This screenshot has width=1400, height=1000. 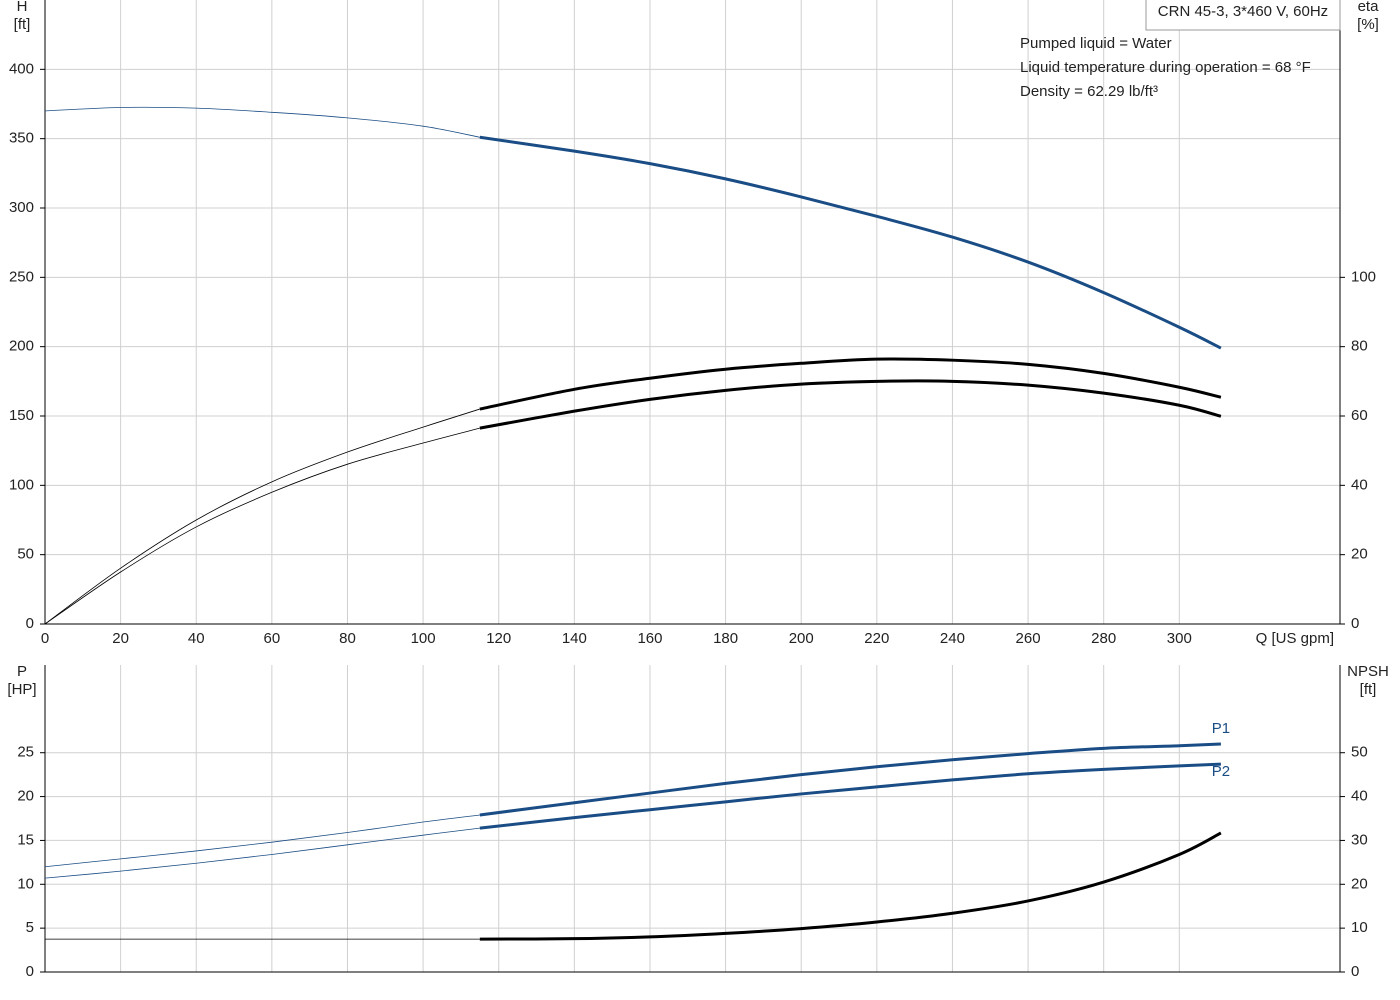 I want to click on x-tick-label: 180, so click(x=725, y=638).